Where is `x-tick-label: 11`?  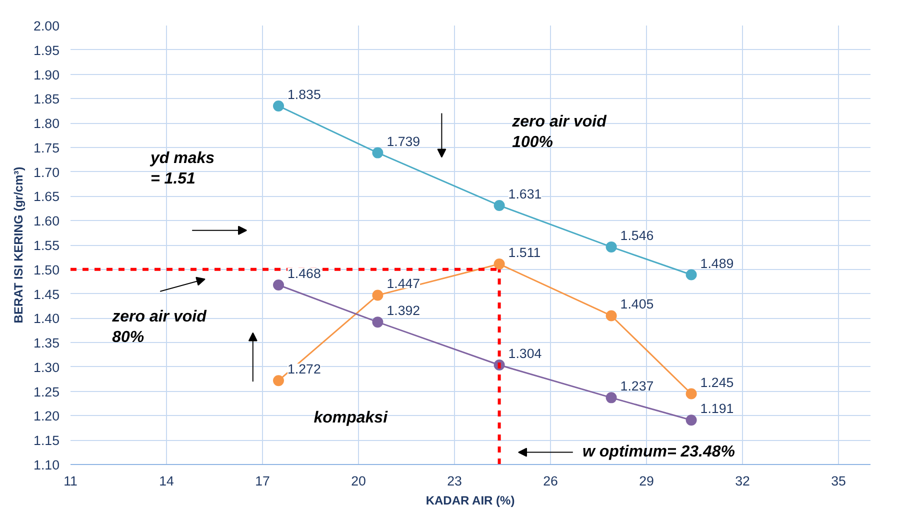
x-tick-label: 11 is located at coordinates (71, 481).